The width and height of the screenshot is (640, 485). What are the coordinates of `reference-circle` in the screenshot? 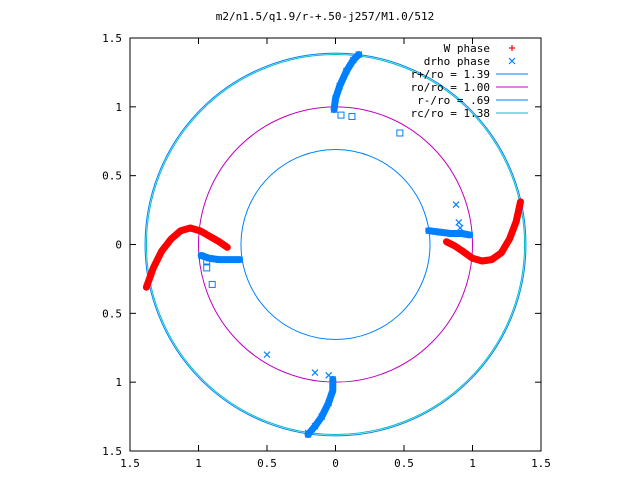 It's located at (335, 244).